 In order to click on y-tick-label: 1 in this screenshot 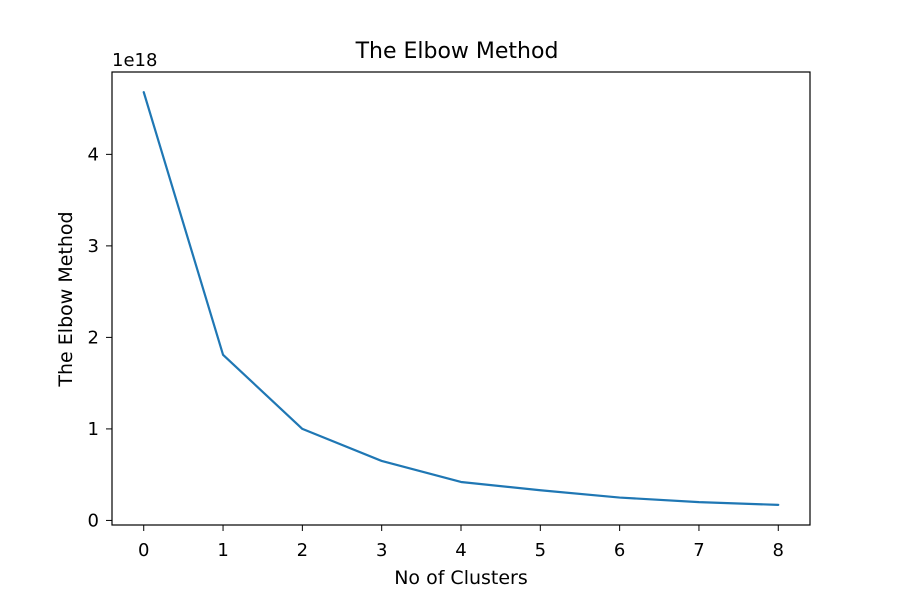, I will do `click(93, 429)`.